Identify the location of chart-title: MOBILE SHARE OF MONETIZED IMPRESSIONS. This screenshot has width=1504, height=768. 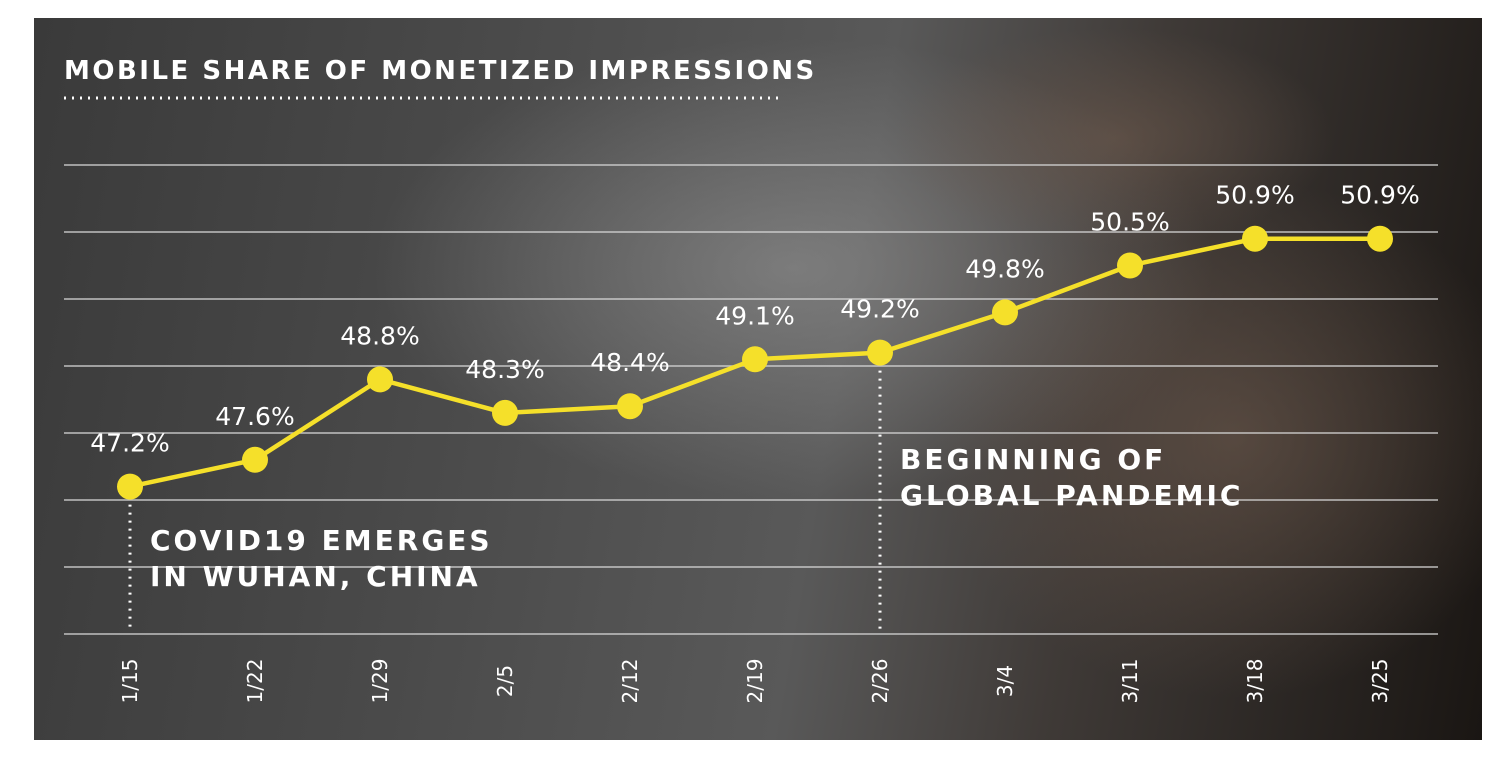
(440, 71).